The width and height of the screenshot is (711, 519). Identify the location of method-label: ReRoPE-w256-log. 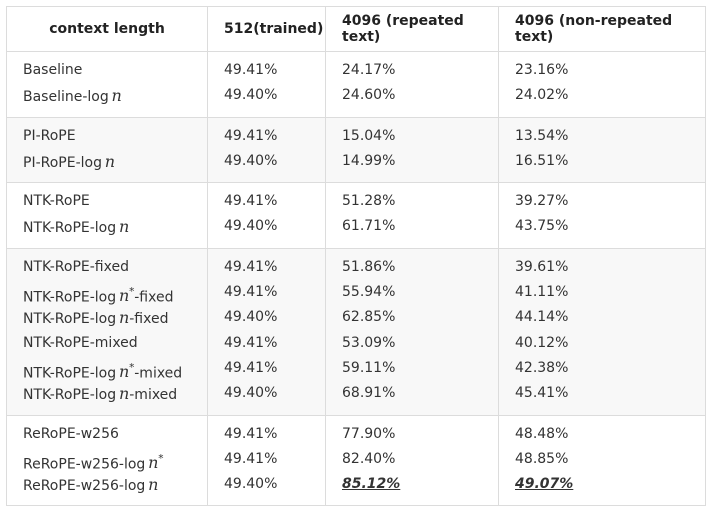
(84, 486).